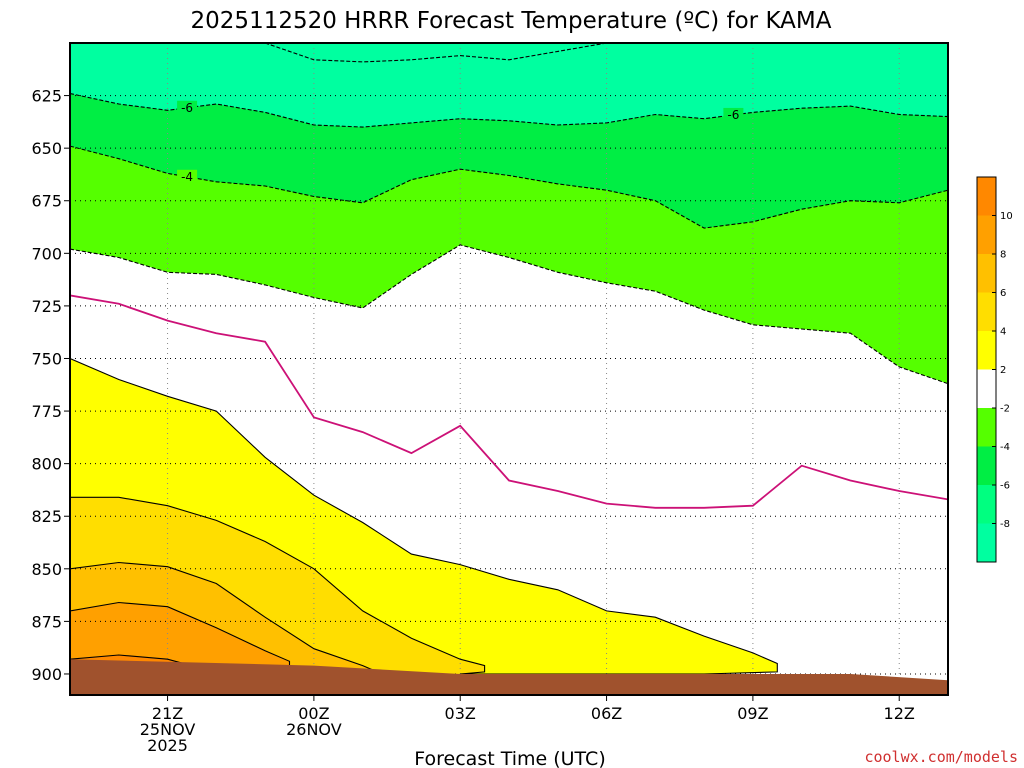 The width and height of the screenshot is (1024, 768). Describe the element at coordinates (168, 729) in the screenshot. I see `x-tick-label-25NOV: 25NOV` at that location.